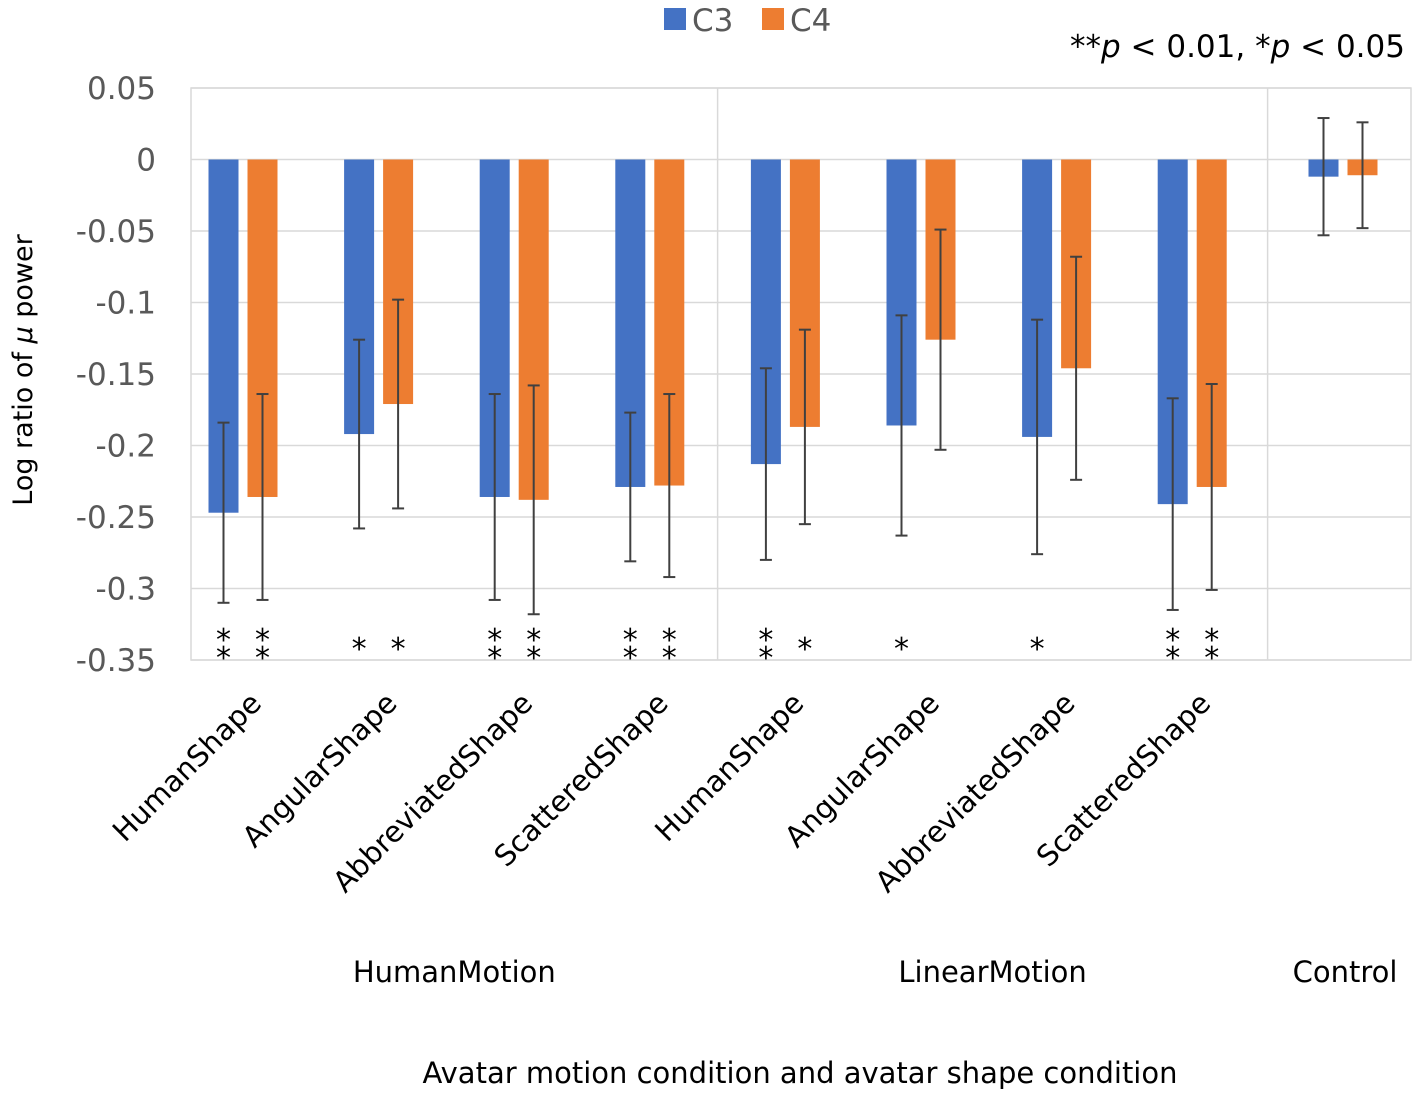 The image size is (1417, 1097). I want to click on y-tick-label: -0.35, so click(116, 661).